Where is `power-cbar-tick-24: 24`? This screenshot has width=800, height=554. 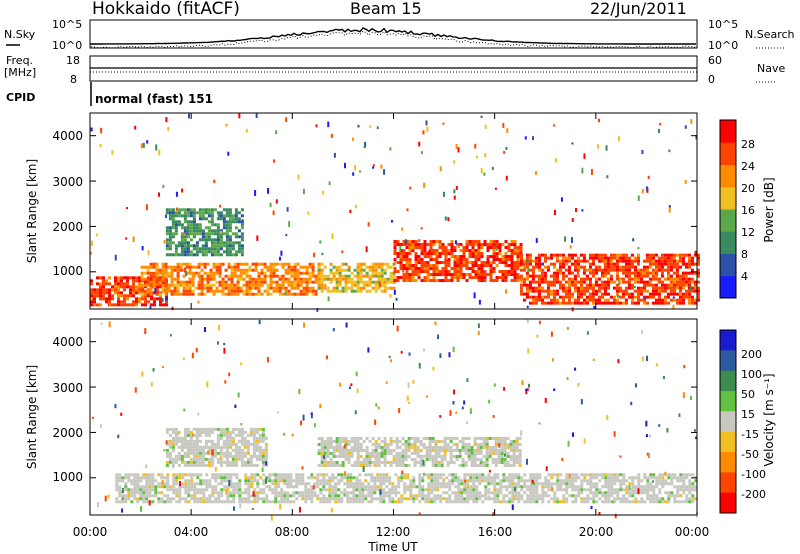 power-cbar-tick-24: 24 is located at coordinates (748, 166).